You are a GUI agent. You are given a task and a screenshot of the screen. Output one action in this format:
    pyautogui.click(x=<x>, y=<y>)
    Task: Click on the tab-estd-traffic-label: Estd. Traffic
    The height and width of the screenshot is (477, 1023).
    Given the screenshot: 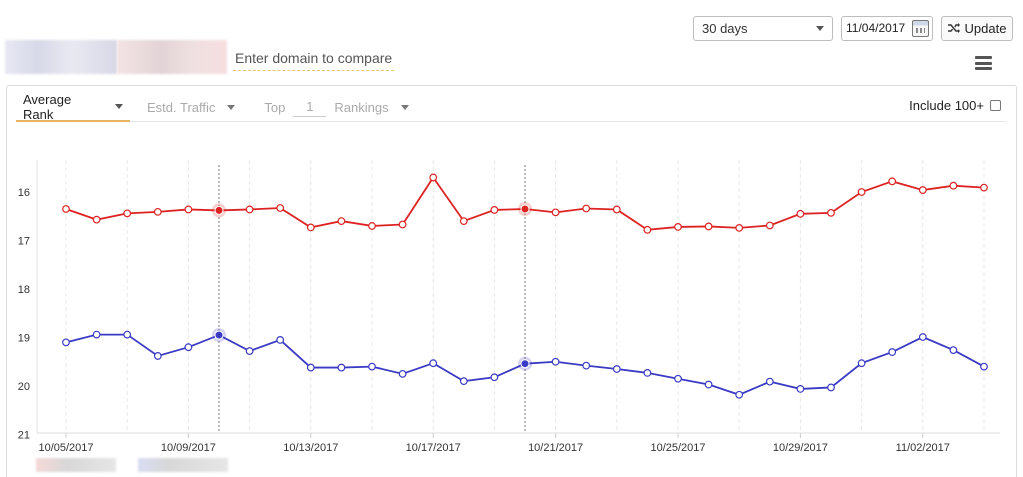 What is the action you would take?
    pyautogui.click(x=181, y=107)
    